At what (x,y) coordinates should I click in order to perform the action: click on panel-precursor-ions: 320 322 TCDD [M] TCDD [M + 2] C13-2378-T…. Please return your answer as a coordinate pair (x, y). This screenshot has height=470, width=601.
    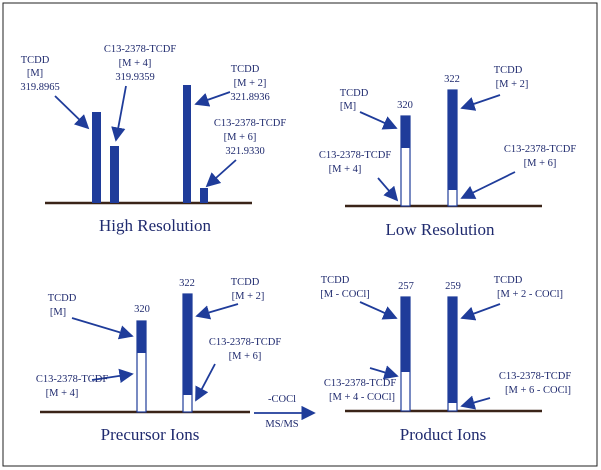
    Looking at the image, I should click on (158, 360).